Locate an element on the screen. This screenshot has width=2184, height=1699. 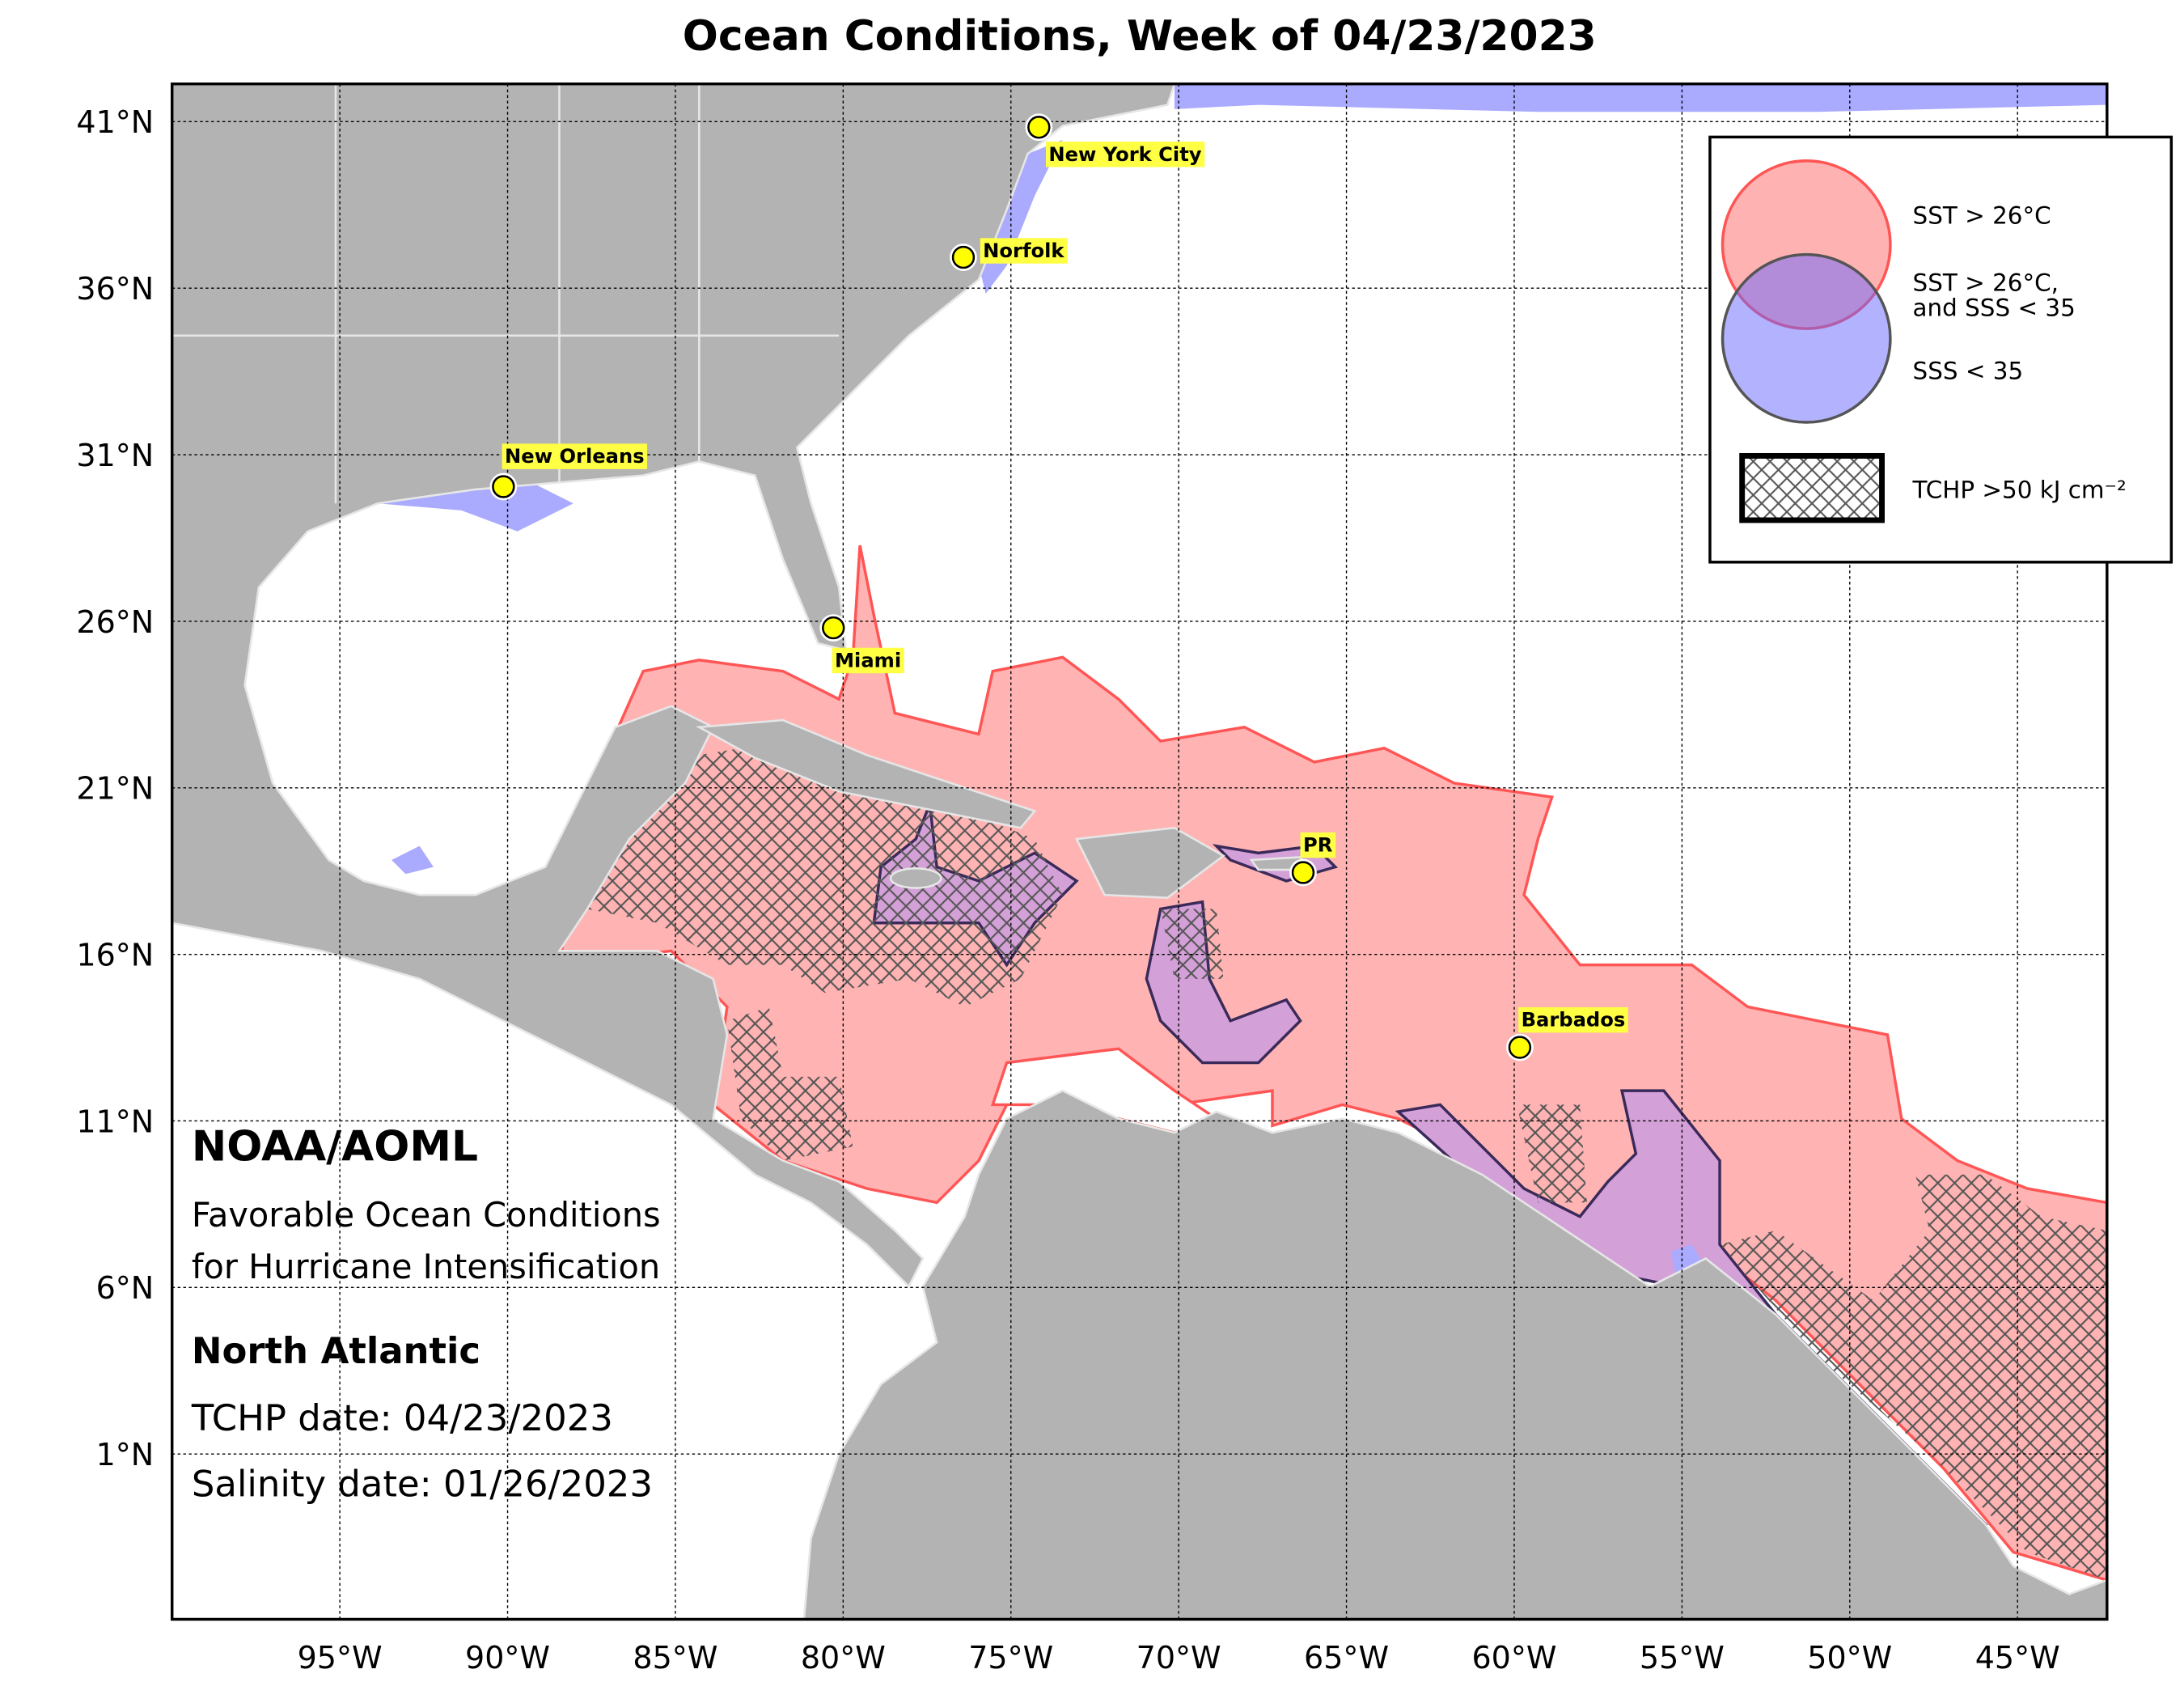
lon-label: 70°W is located at coordinates (1178, 1658).